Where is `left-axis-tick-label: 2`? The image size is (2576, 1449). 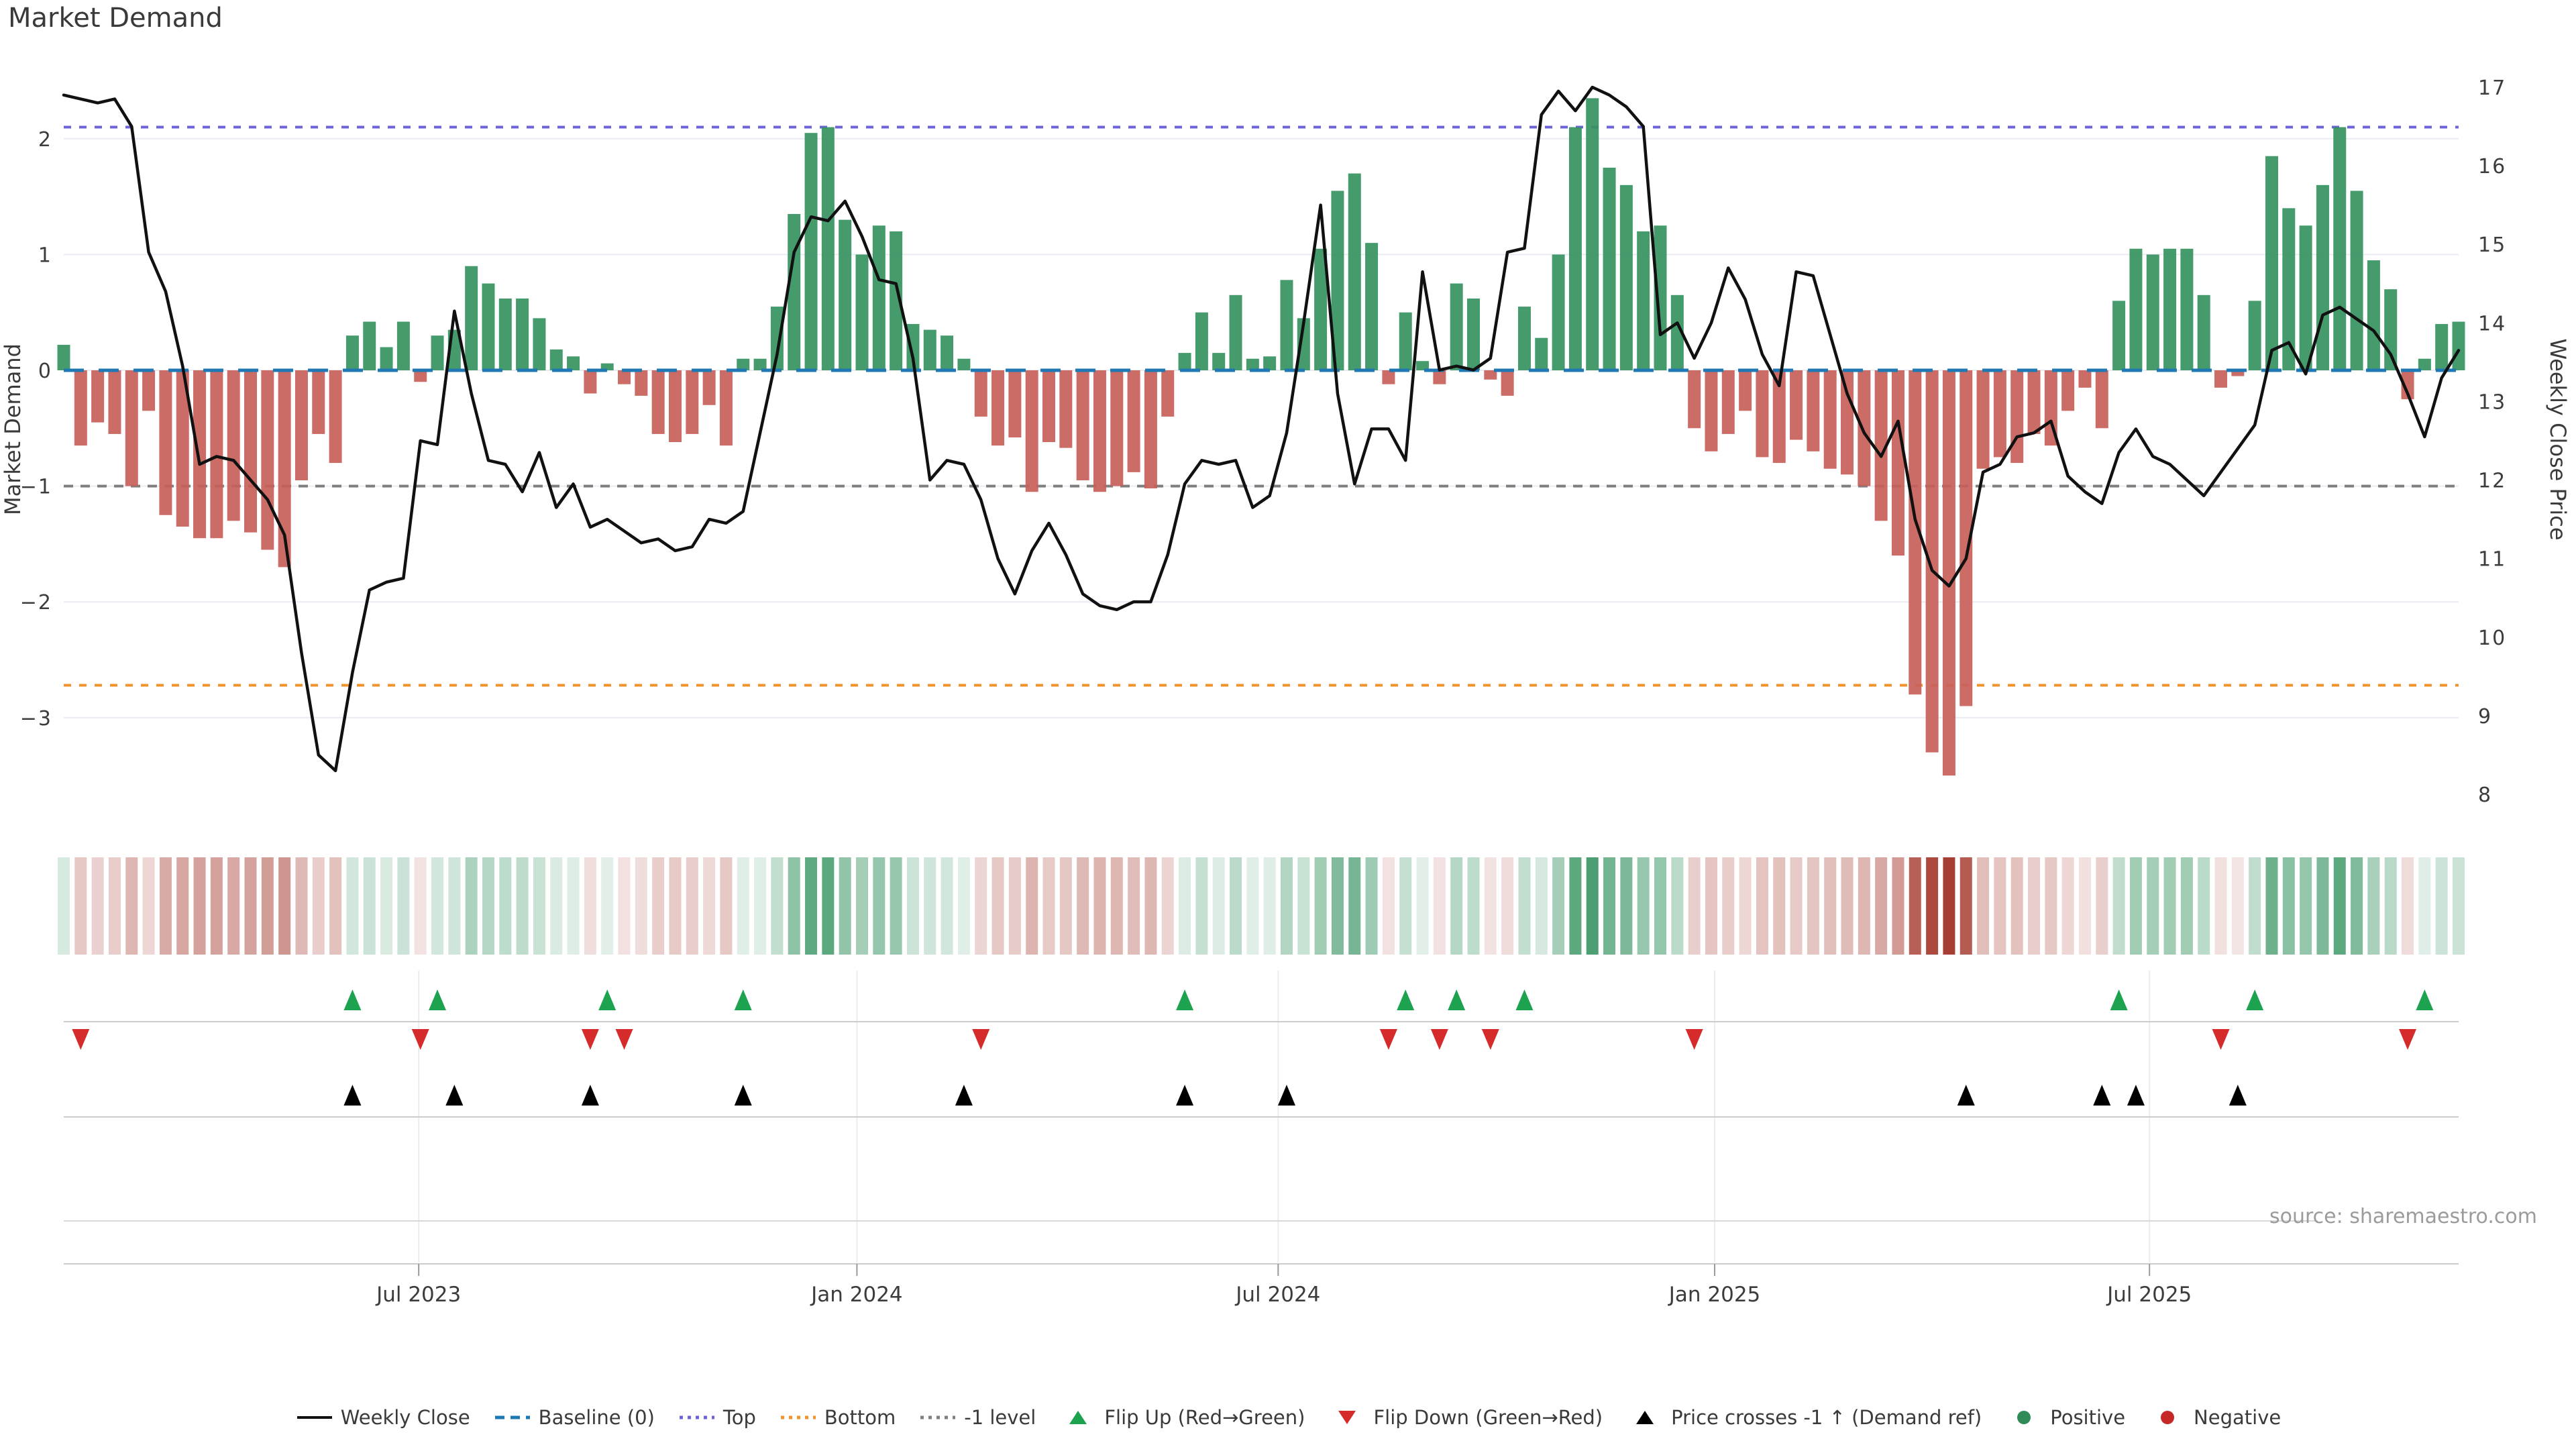 left-axis-tick-label: 2 is located at coordinates (45, 140).